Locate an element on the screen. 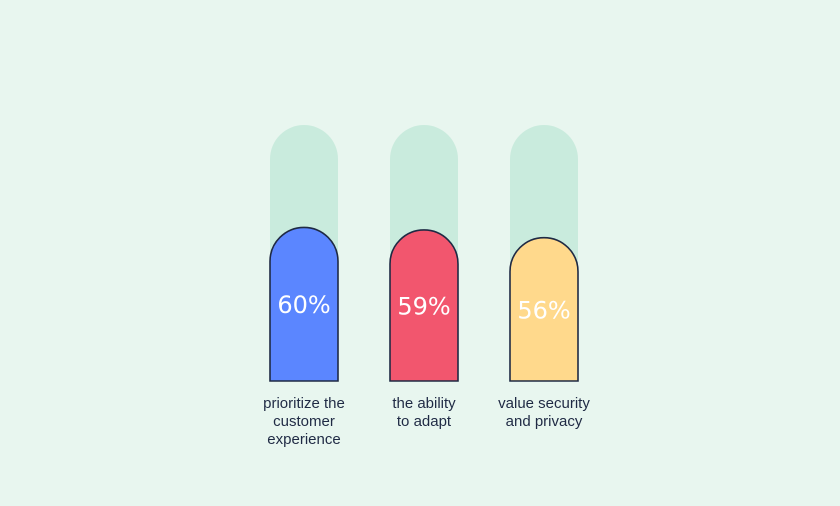 The width and height of the screenshot is (840, 506). bar-caption-line: value security is located at coordinates (544, 403).